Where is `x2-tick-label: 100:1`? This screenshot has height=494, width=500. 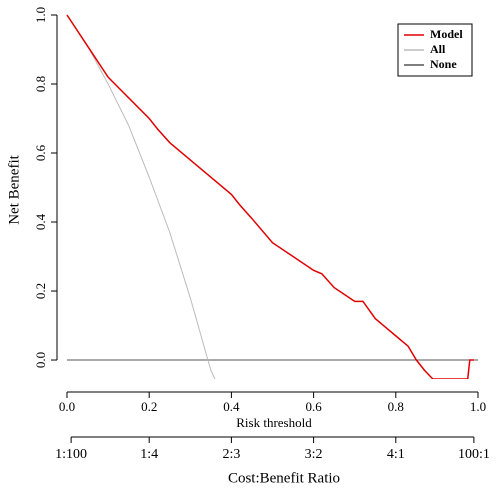
x2-tick-label: 100:1 is located at coordinates (474, 454).